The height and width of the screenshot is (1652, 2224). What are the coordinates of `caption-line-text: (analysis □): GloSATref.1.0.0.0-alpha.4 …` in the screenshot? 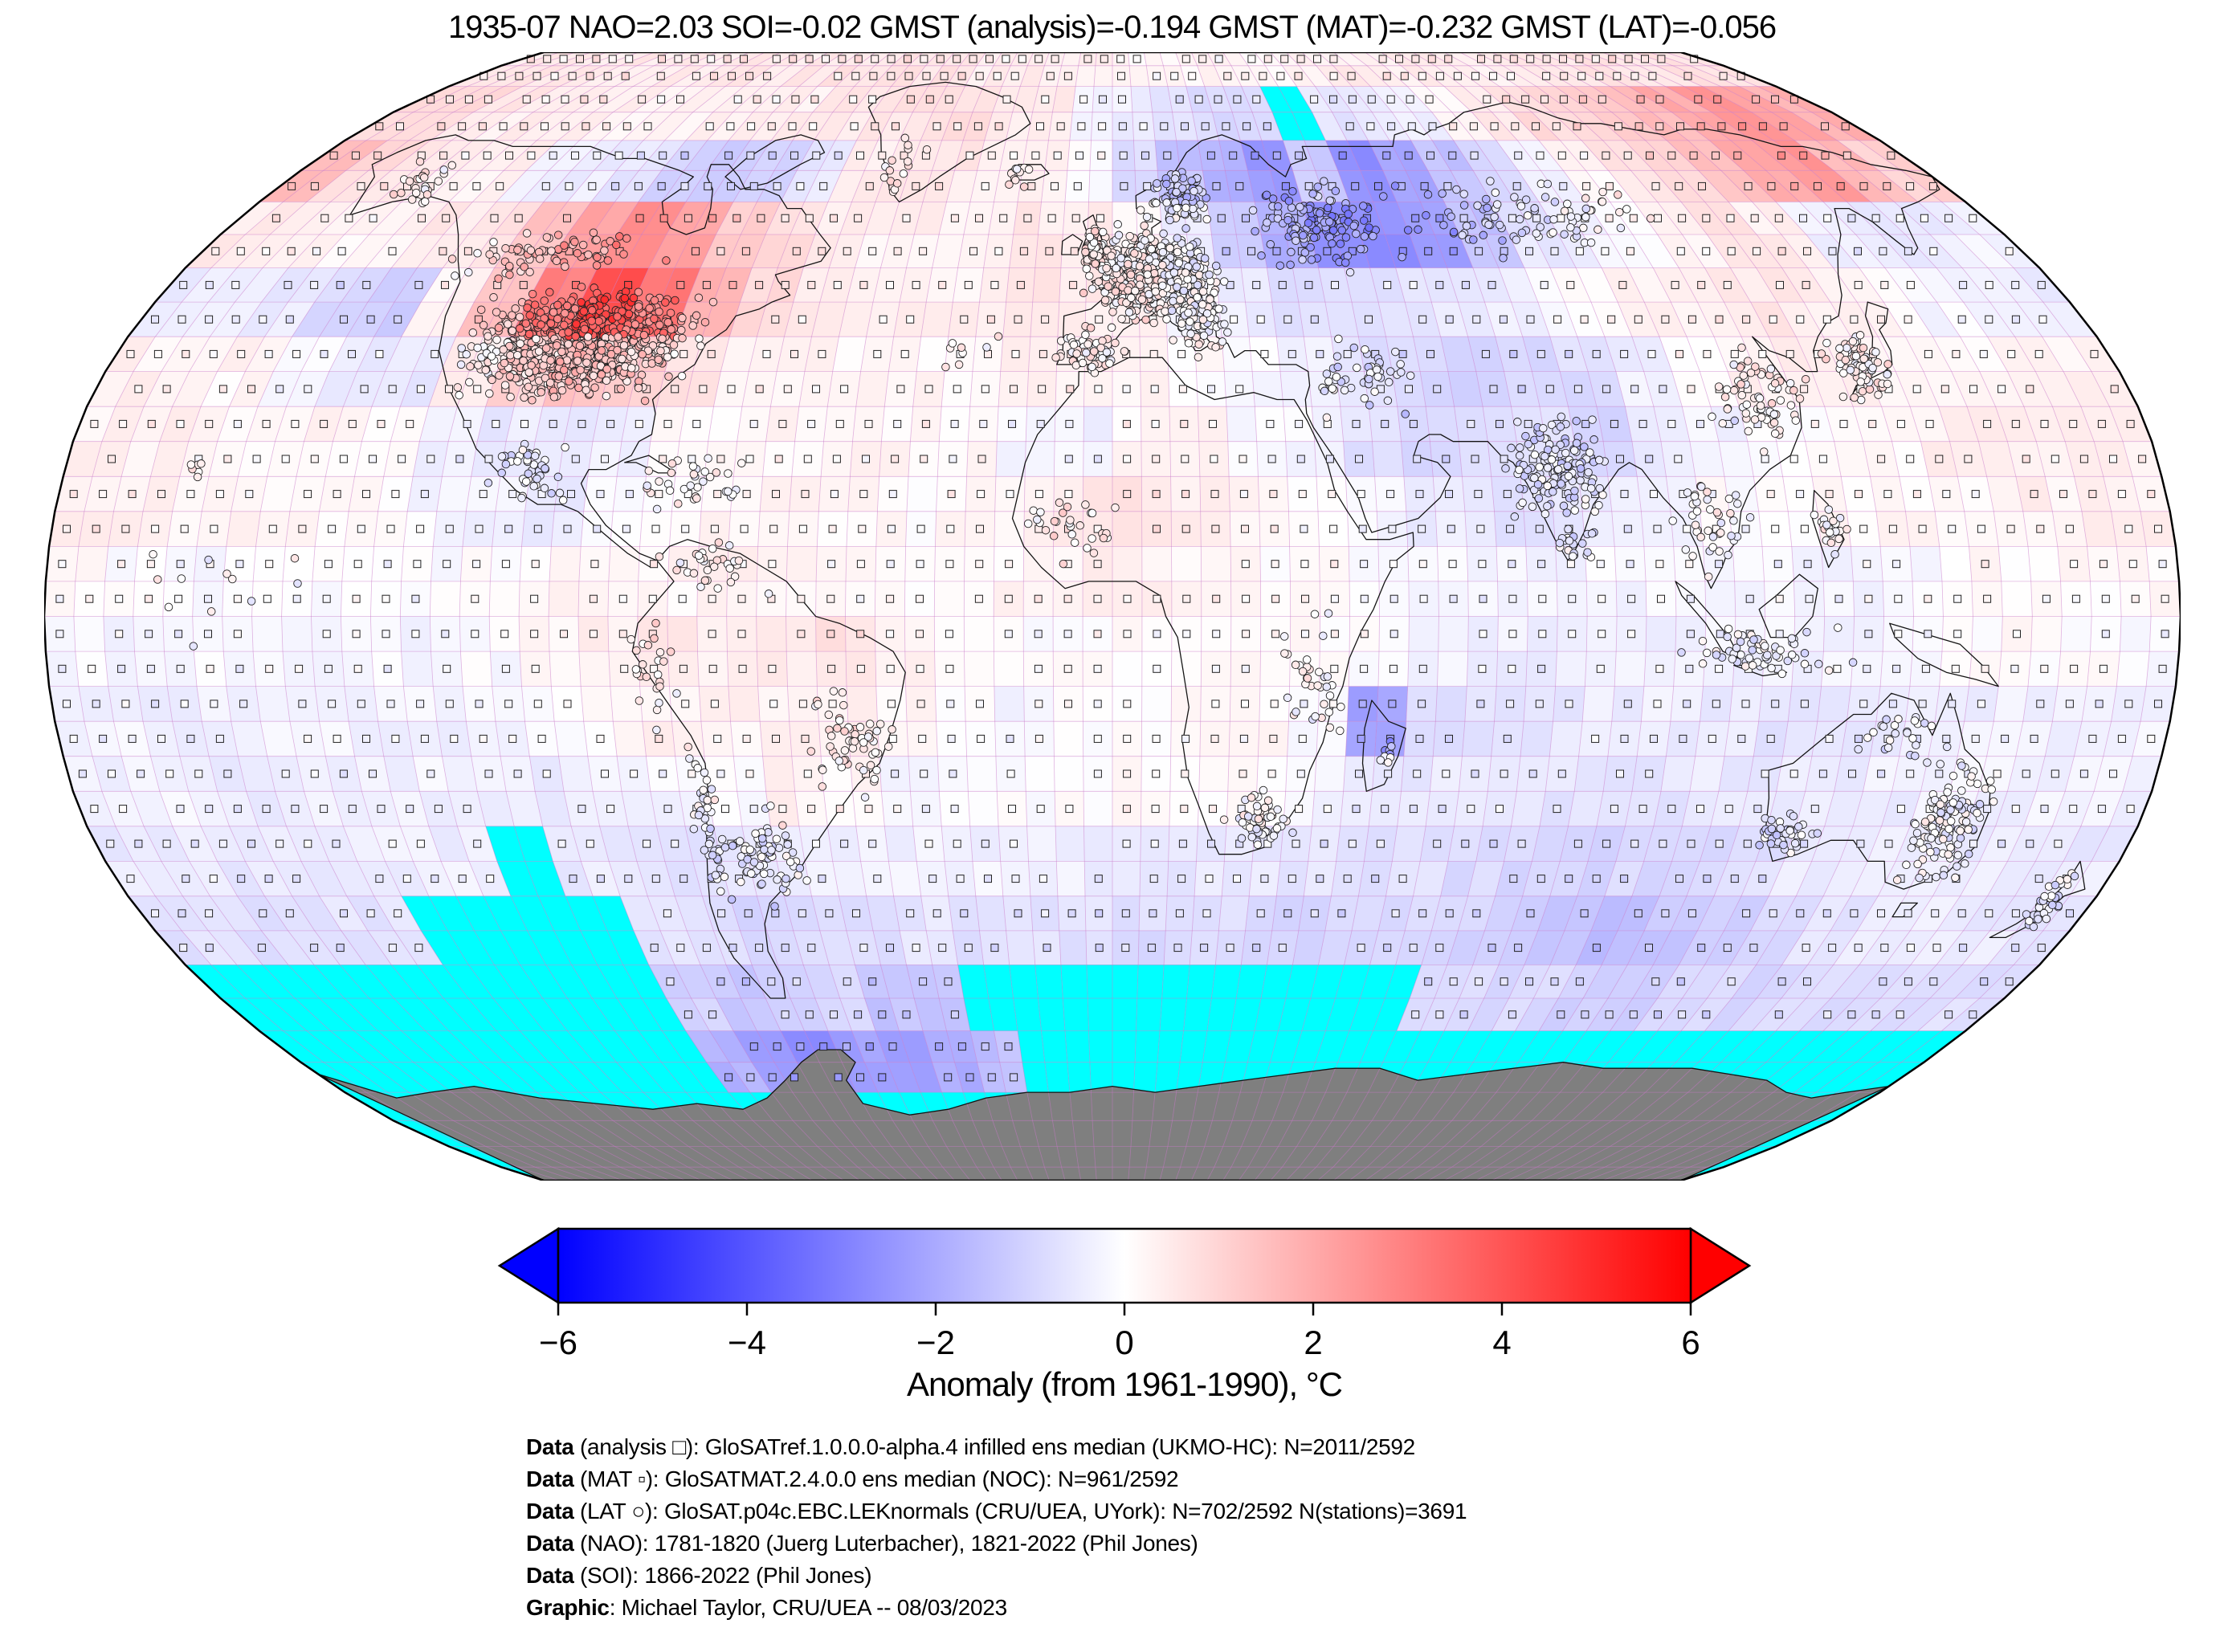 It's located at (994, 1446).